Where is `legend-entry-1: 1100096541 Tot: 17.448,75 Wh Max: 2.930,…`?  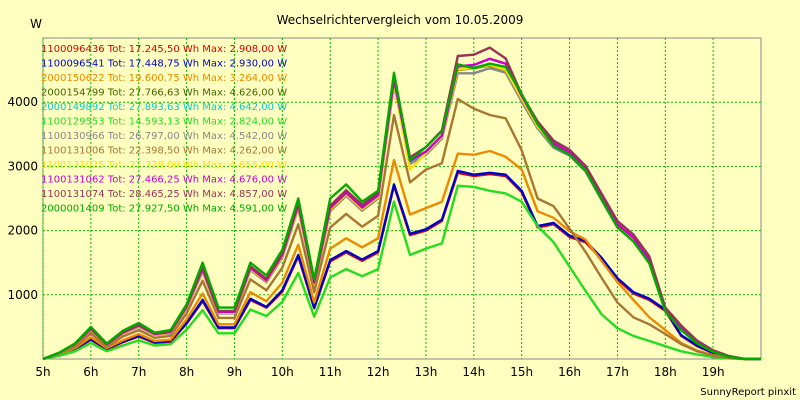
legend-entry-1: 1100096541 Tot: 17.448,75 Wh Max: 2.930,… is located at coordinates (164, 64).